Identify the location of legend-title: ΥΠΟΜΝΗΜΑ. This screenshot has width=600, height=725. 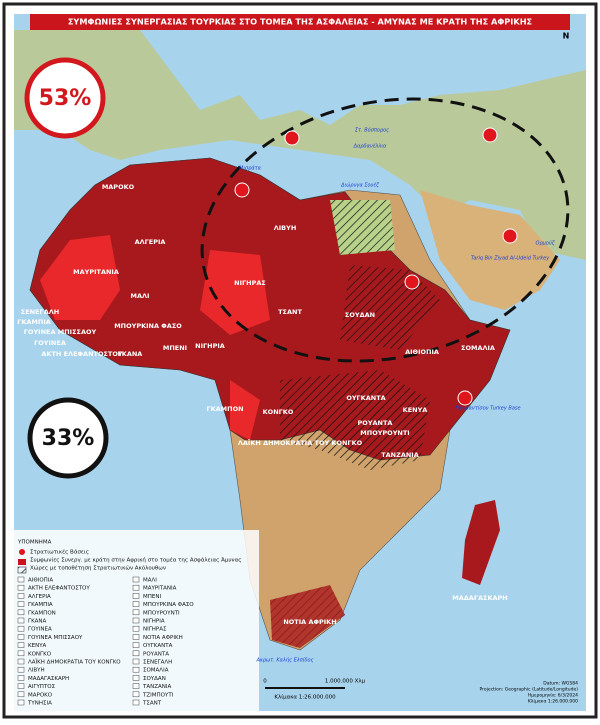
(34, 543).